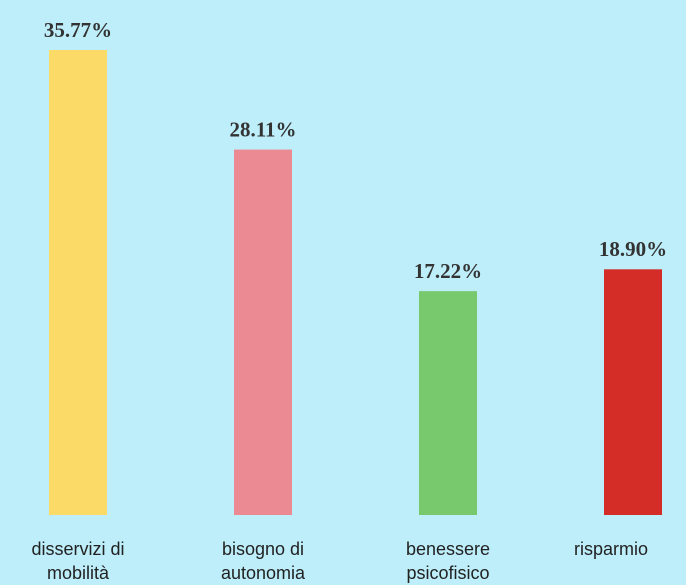 This screenshot has width=686, height=585. What do you see at coordinates (78, 30) in the screenshot?
I see `value-label: 35.77%` at bounding box center [78, 30].